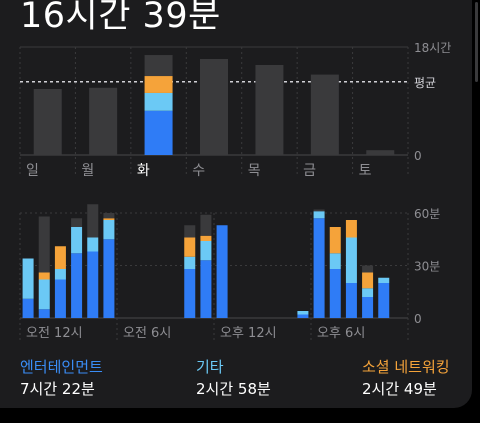 This screenshot has width=480, height=423. I want to click on day-label: 토, so click(365, 171).